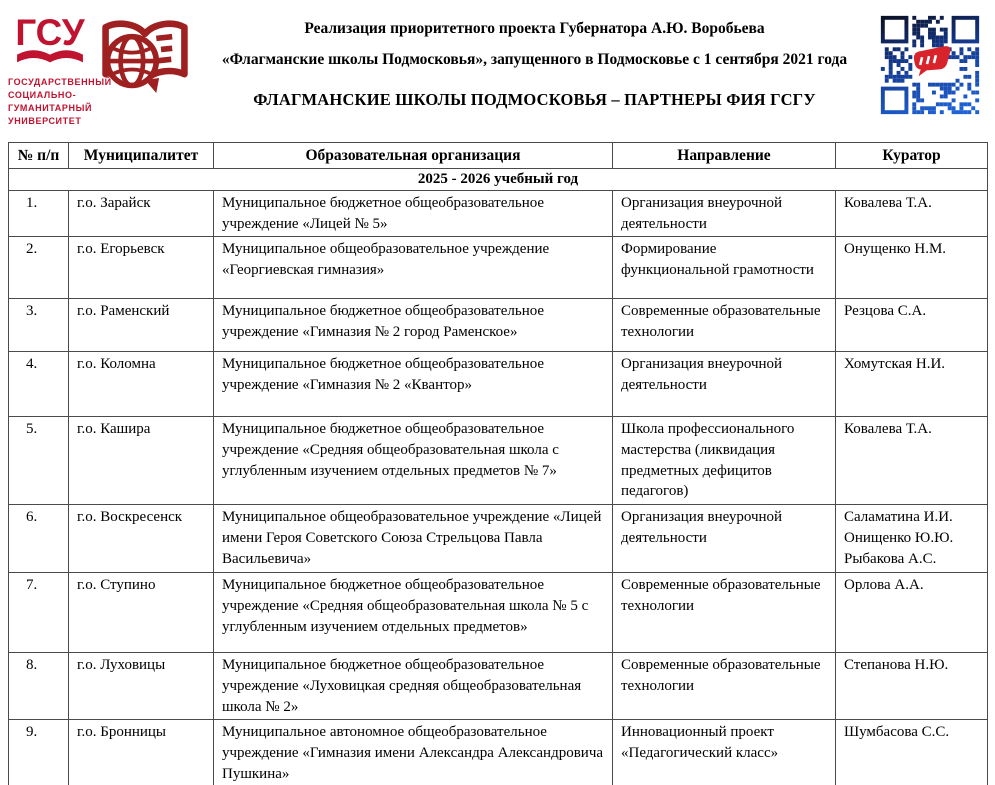  I want to click on municipality-cell: г.о. Бронницы, so click(141, 752).